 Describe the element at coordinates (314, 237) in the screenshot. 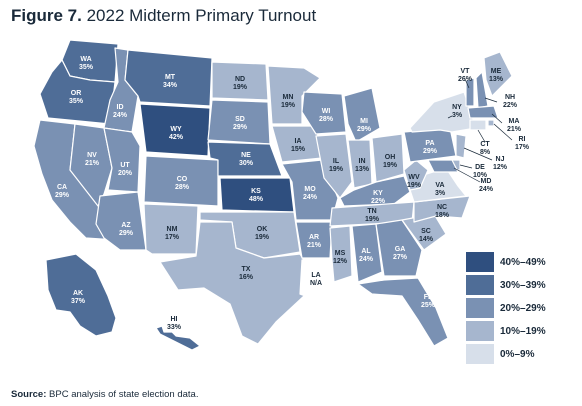

I see `state-code-label: AR` at that location.